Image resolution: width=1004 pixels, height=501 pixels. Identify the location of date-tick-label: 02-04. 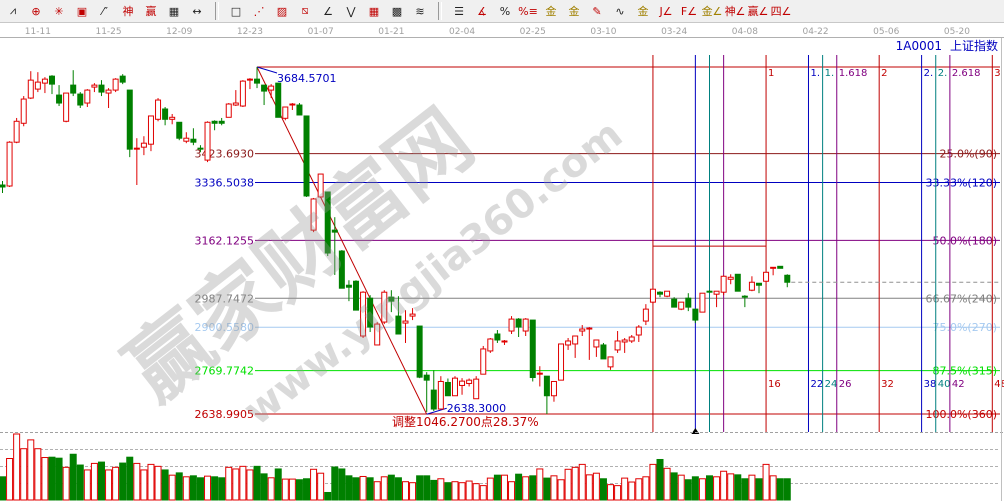
(462, 32).